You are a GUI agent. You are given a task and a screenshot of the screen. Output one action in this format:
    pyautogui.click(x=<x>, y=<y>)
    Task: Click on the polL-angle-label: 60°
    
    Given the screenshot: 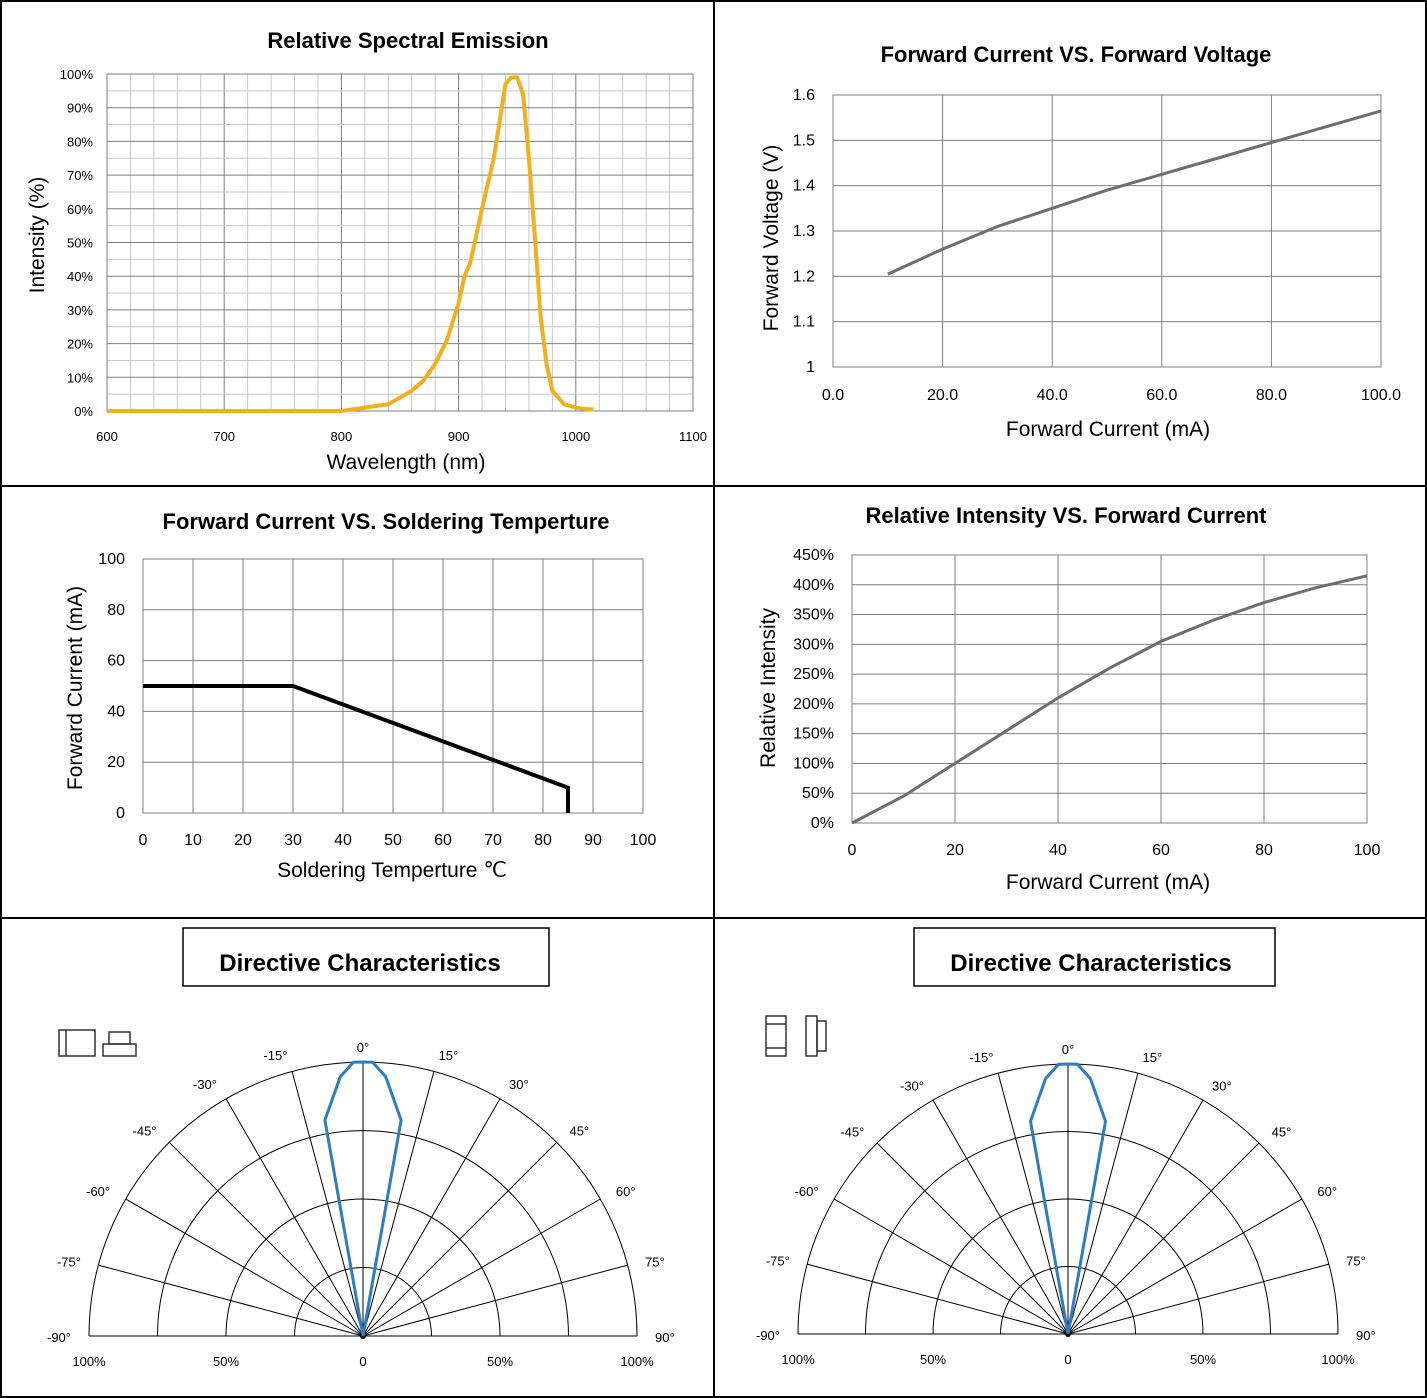 What is the action you would take?
    pyautogui.click(x=626, y=1191)
    